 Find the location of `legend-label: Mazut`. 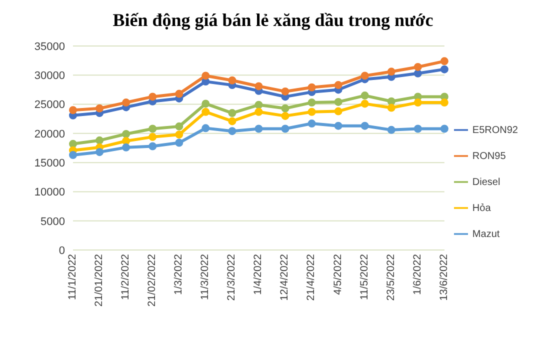

legend-label: Mazut is located at coordinates (486, 234).